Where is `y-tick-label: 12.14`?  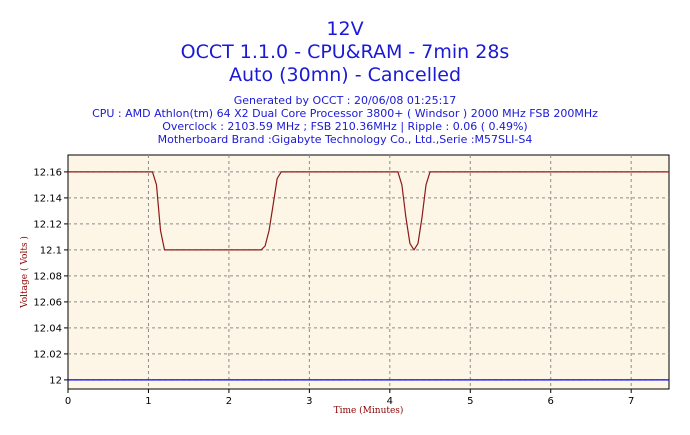 y-tick-label: 12.14 is located at coordinates (47, 198).